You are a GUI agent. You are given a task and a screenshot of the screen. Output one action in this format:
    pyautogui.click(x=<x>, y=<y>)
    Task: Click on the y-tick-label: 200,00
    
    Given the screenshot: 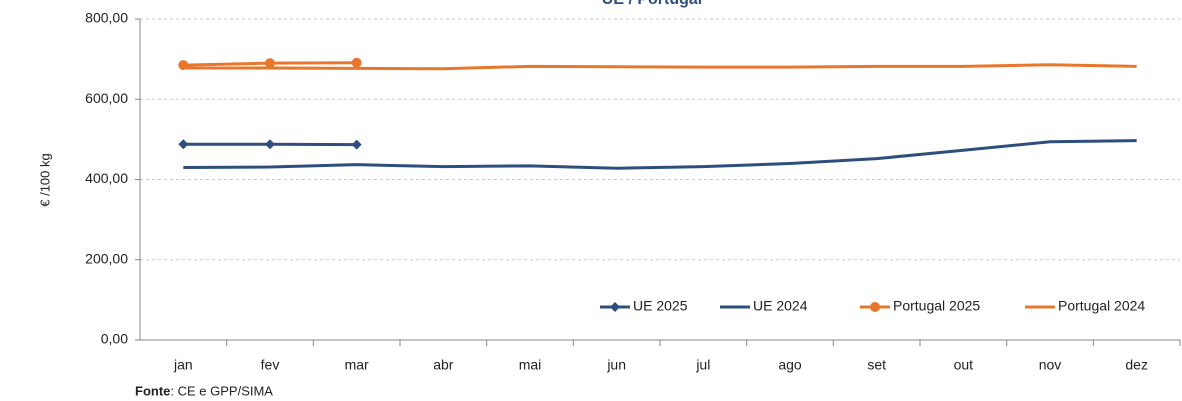 What is the action you would take?
    pyautogui.click(x=106, y=258)
    